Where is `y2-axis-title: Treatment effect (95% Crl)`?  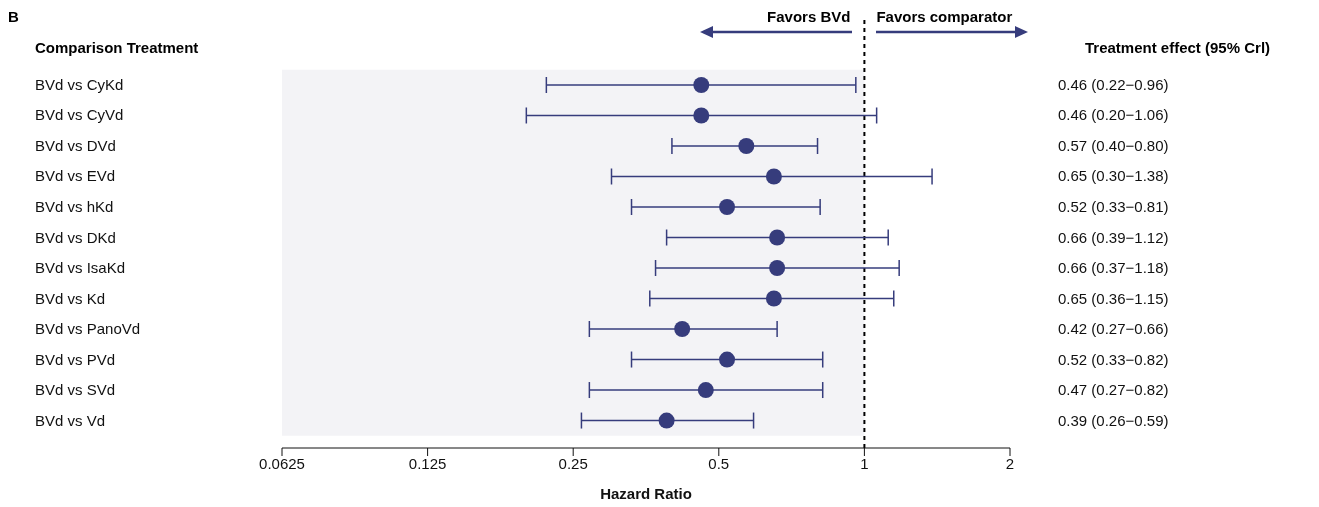 y2-axis-title: Treatment effect (95% Crl) is located at coordinates (1178, 47).